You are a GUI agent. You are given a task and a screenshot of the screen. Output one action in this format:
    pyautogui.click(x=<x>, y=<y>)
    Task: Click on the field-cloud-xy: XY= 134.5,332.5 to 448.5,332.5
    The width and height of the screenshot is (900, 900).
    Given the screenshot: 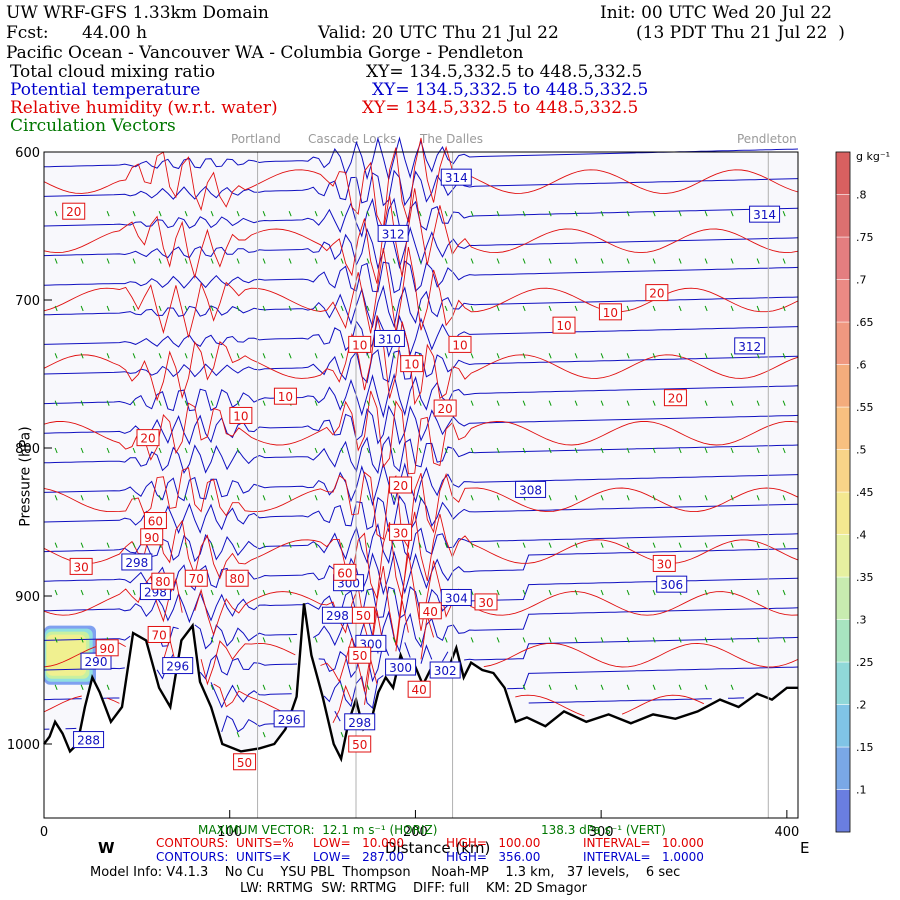 What is the action you would take?
    pyautogui.click(x=504, y=72)
    